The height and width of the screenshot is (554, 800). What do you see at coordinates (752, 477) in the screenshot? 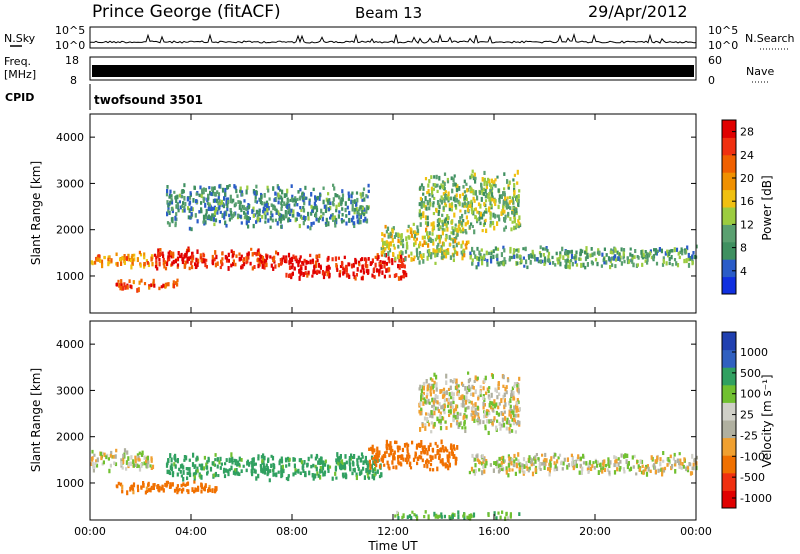
I see `colorbar-tick-label: -500` at bounding box center [752, 477].